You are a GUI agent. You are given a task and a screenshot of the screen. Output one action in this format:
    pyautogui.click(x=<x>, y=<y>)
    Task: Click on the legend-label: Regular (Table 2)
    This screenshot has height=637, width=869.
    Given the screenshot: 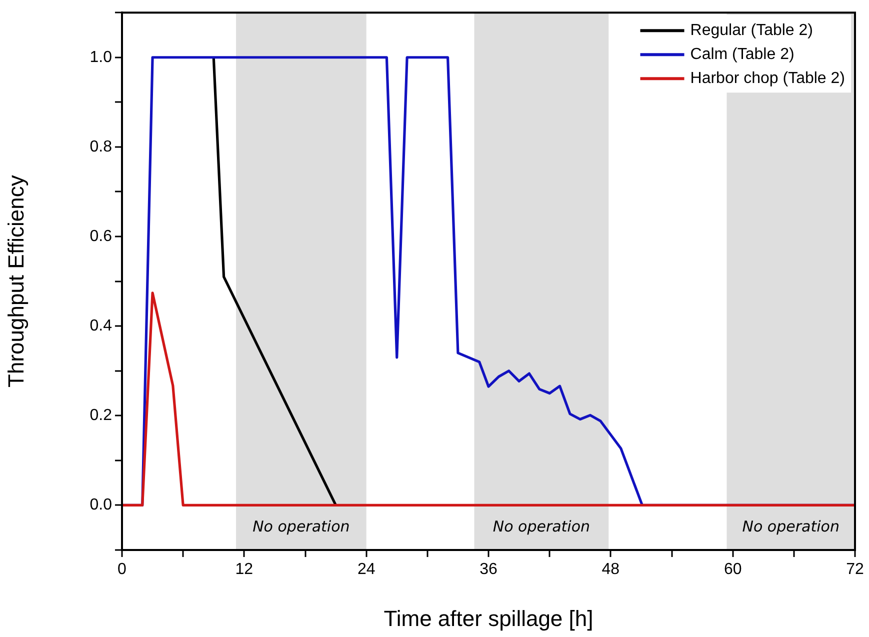 What is the action you would take?
    pyautogui.click(x=751, y=31)
    